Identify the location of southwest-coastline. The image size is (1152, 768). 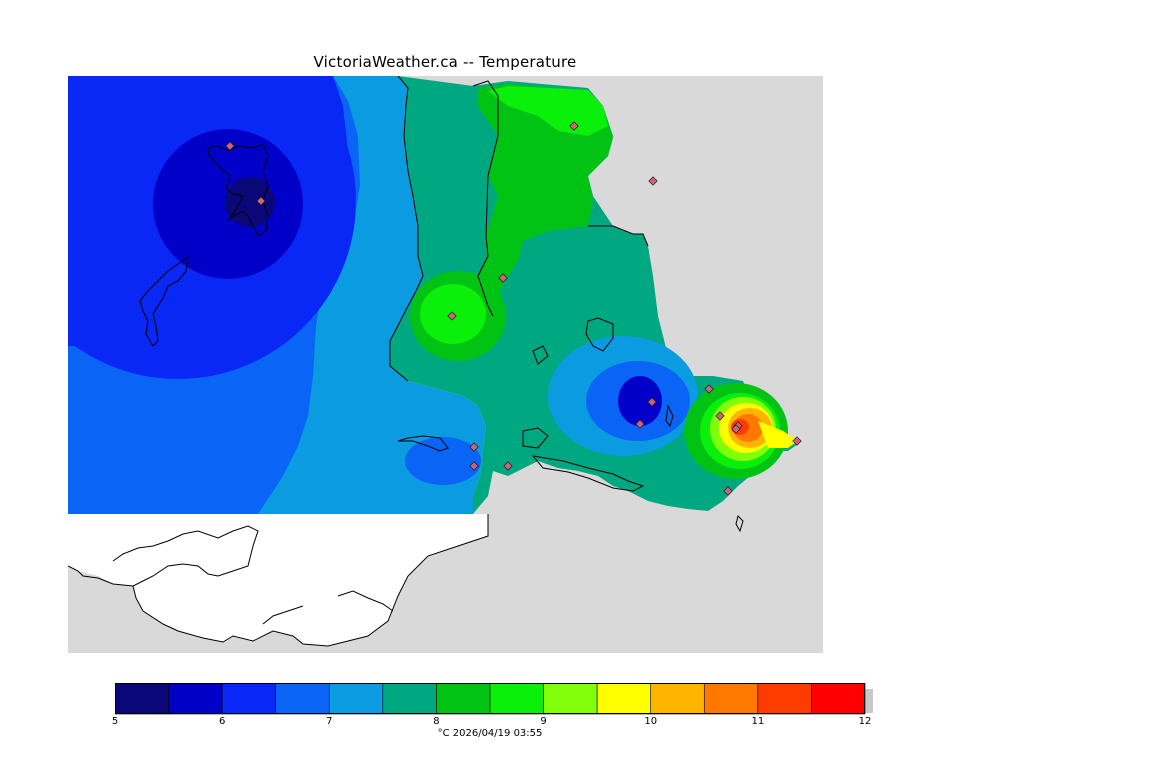
(278, 580).